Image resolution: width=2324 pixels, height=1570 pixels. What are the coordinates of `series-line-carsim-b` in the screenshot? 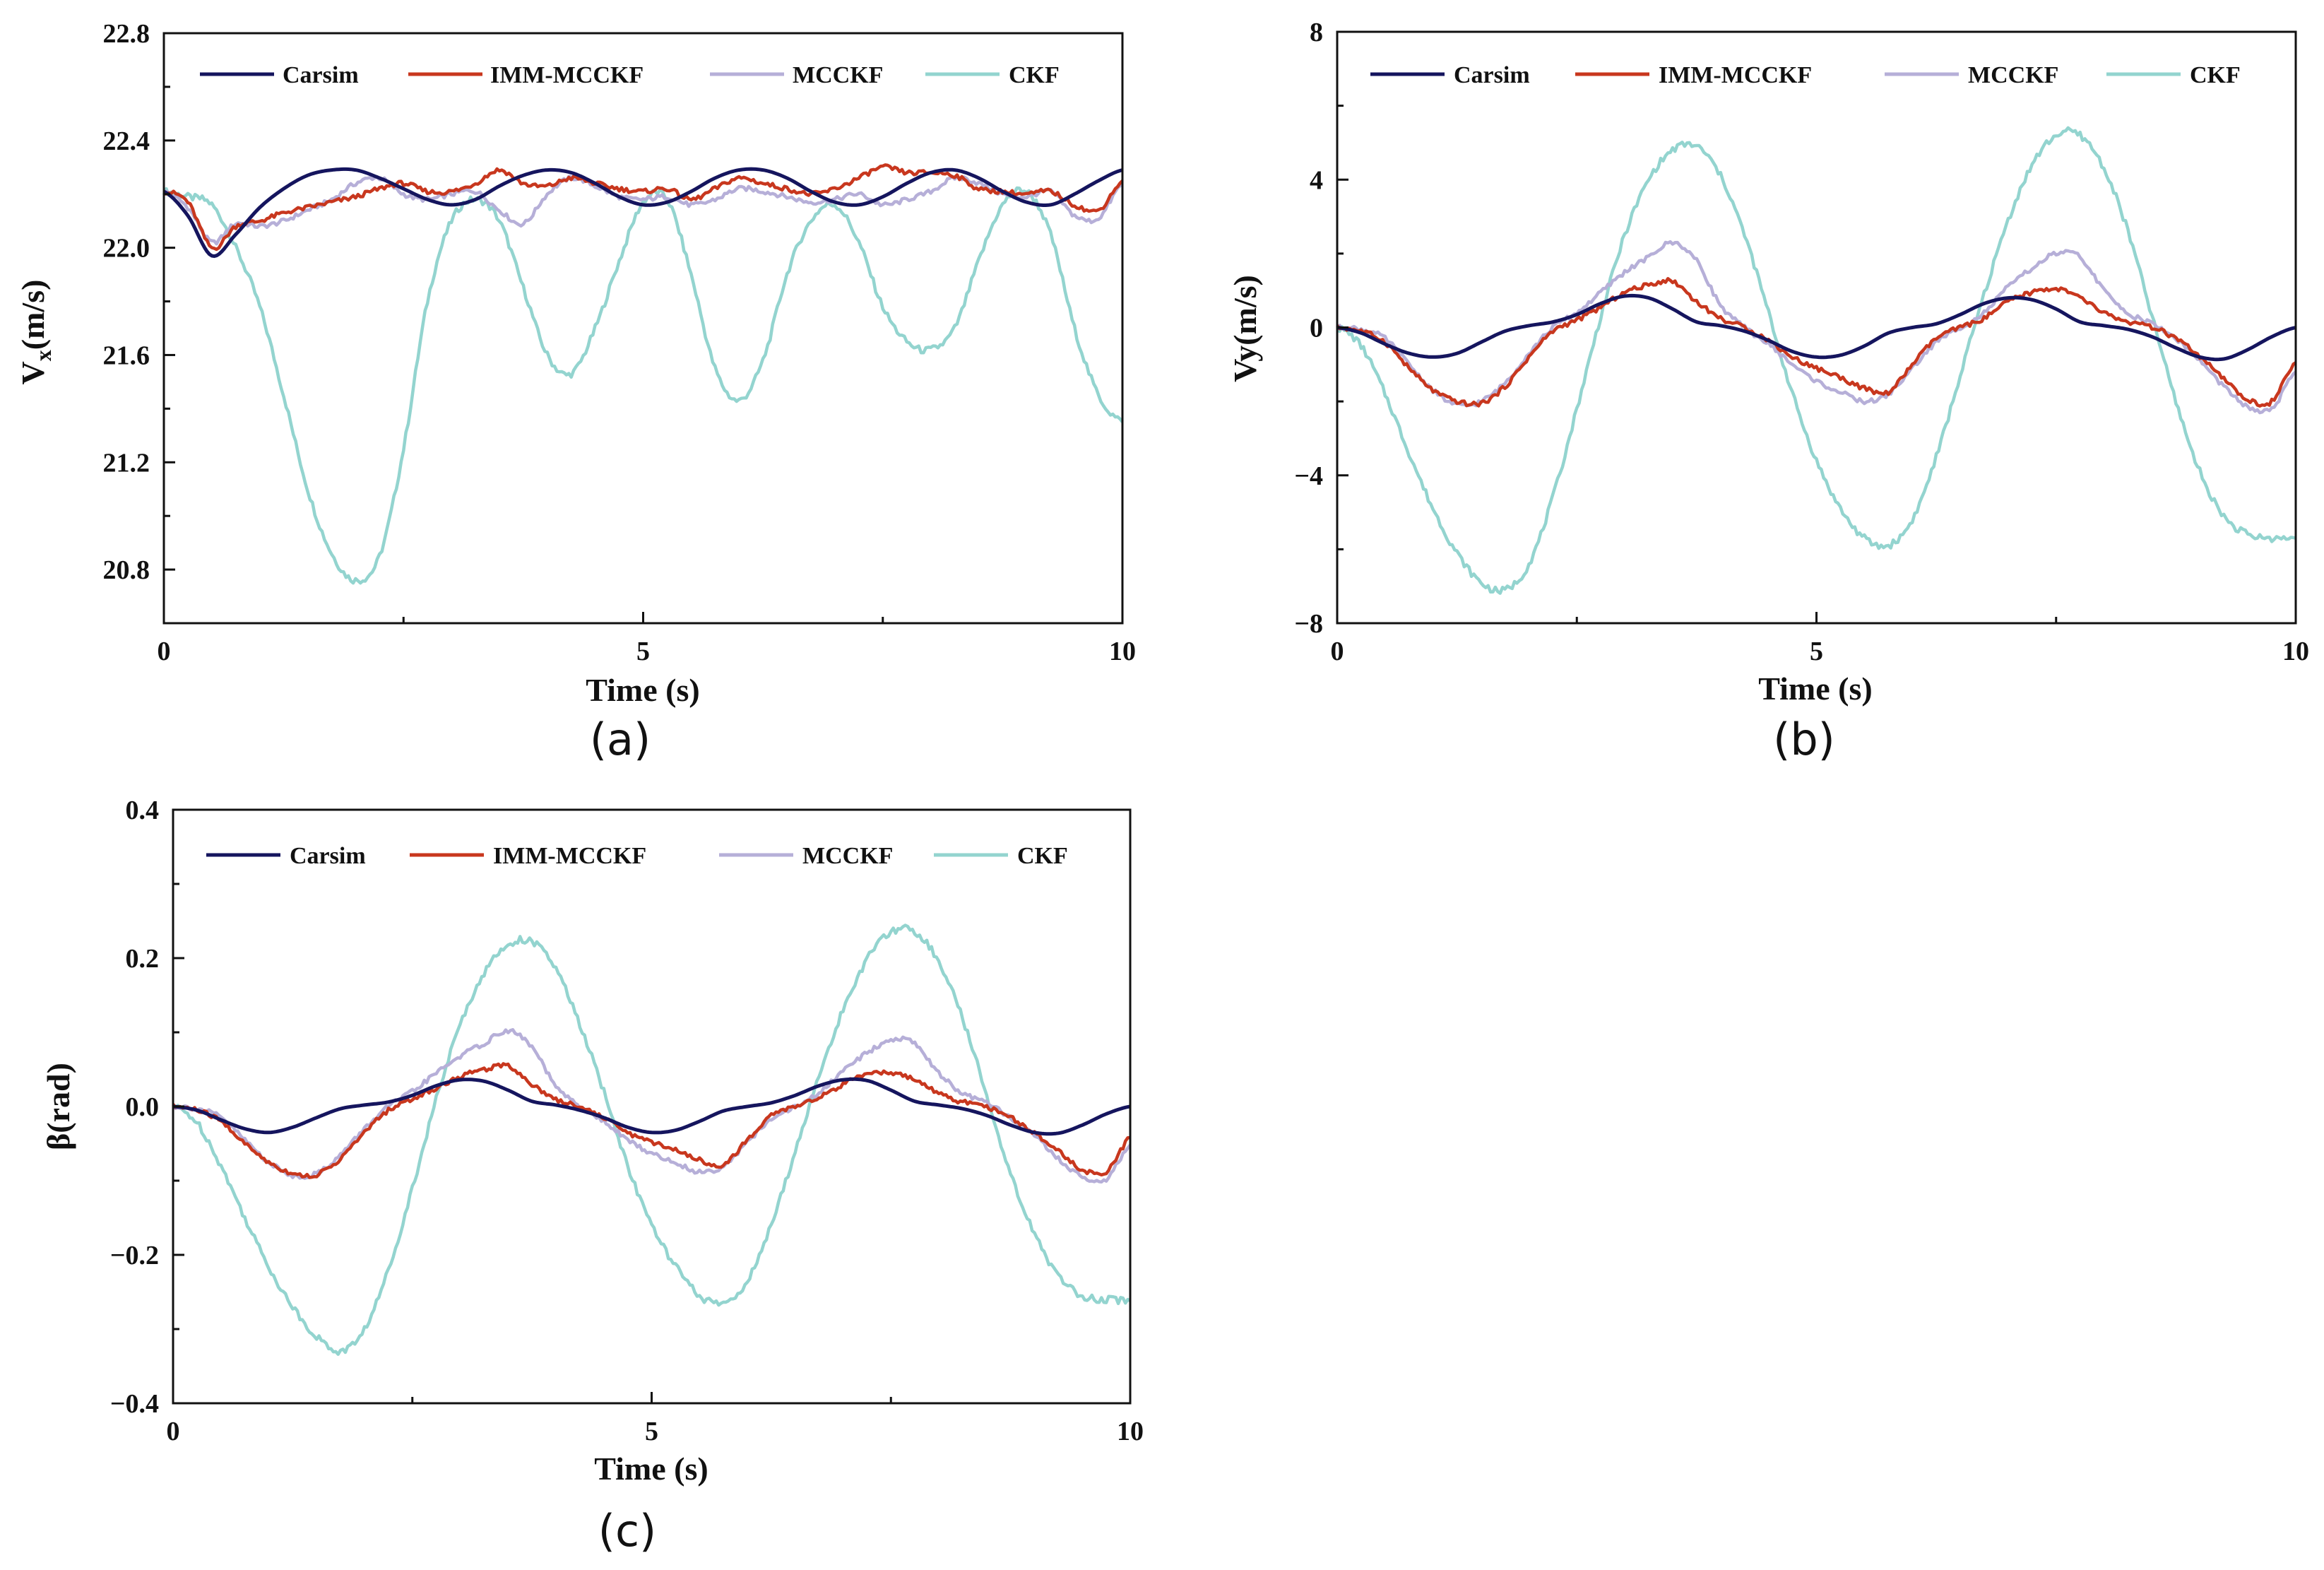 It's located at (1816, 327).